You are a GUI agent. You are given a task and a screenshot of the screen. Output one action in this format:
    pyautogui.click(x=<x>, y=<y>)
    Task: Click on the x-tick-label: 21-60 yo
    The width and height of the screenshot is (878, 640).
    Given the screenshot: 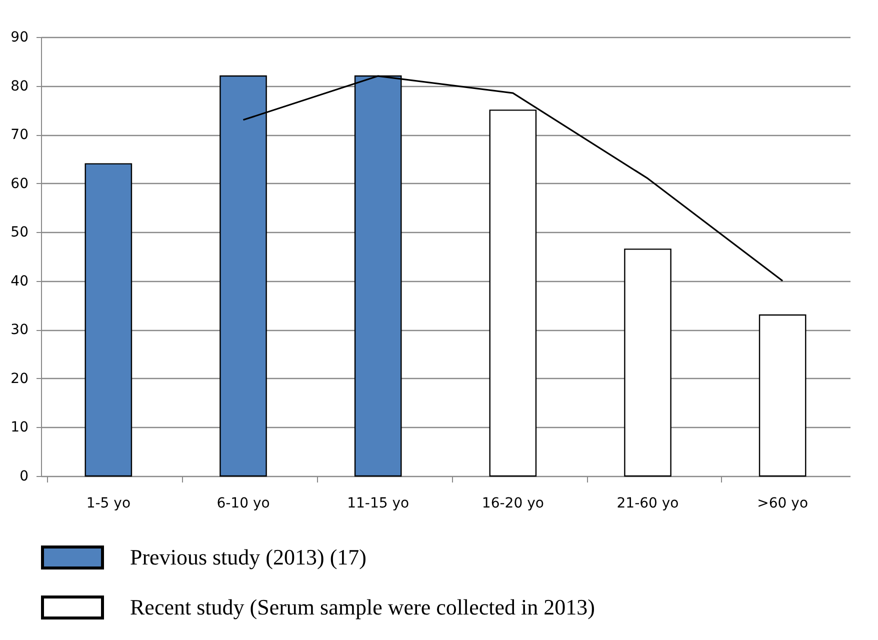 What is the action you would take?
    pyautogui.click(x=647, y=504)
    